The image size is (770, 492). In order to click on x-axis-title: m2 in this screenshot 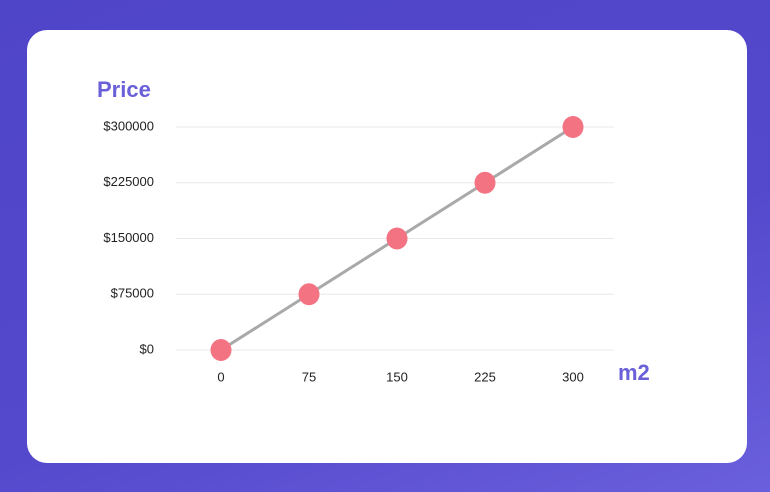, I will do `click(634, 372)`.